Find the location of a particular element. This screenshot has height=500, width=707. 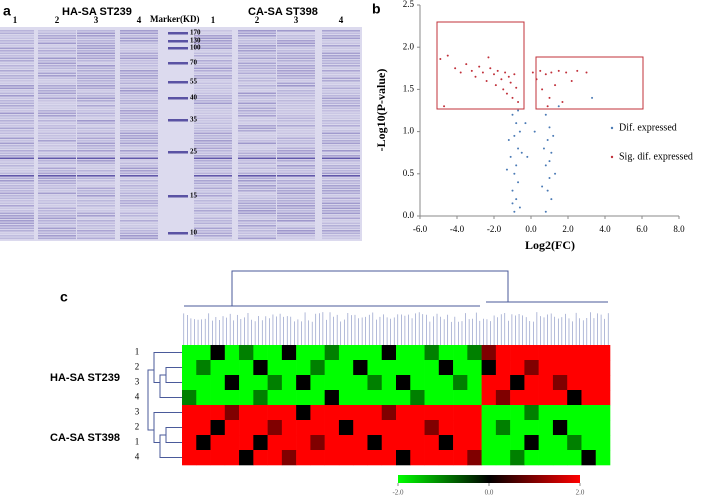

x-tick-label: -2.0 is located at coordinates (494, 229).